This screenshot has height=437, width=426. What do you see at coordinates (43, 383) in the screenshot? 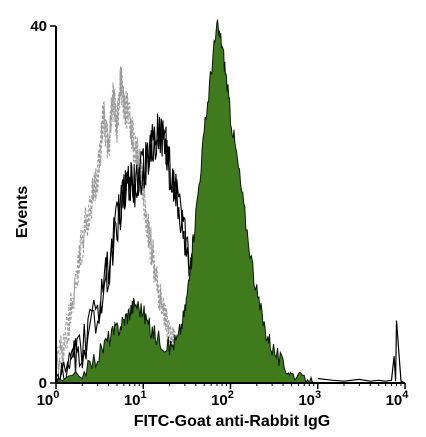
I see `y-tick-label: 0` at bounding box center [43, 383].